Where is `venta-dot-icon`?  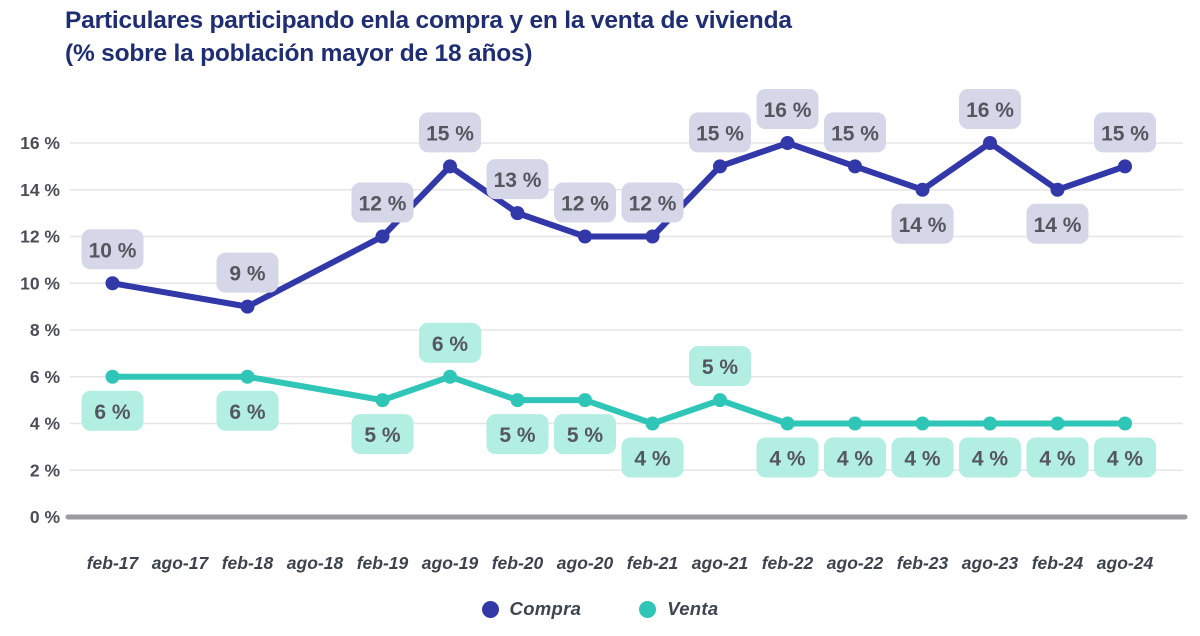
venta-dot-icon is located at coordinates (648, 609).